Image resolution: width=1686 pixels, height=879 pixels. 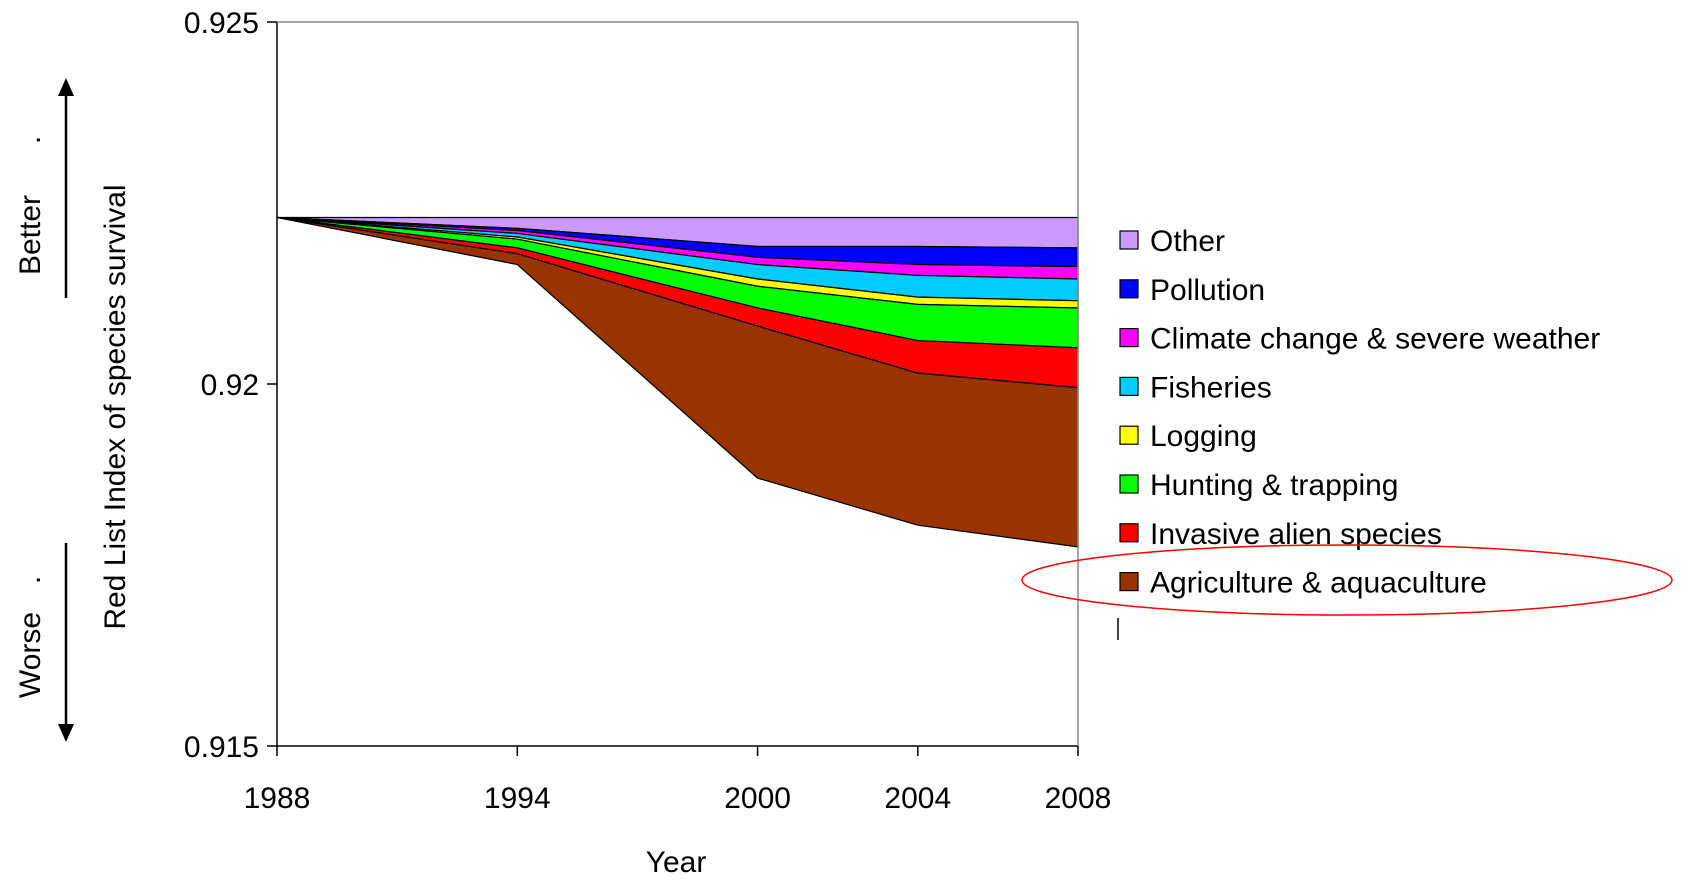 I want to click on y-ticks: 0.925 0.92 0.915, so click(x=230, y=385).